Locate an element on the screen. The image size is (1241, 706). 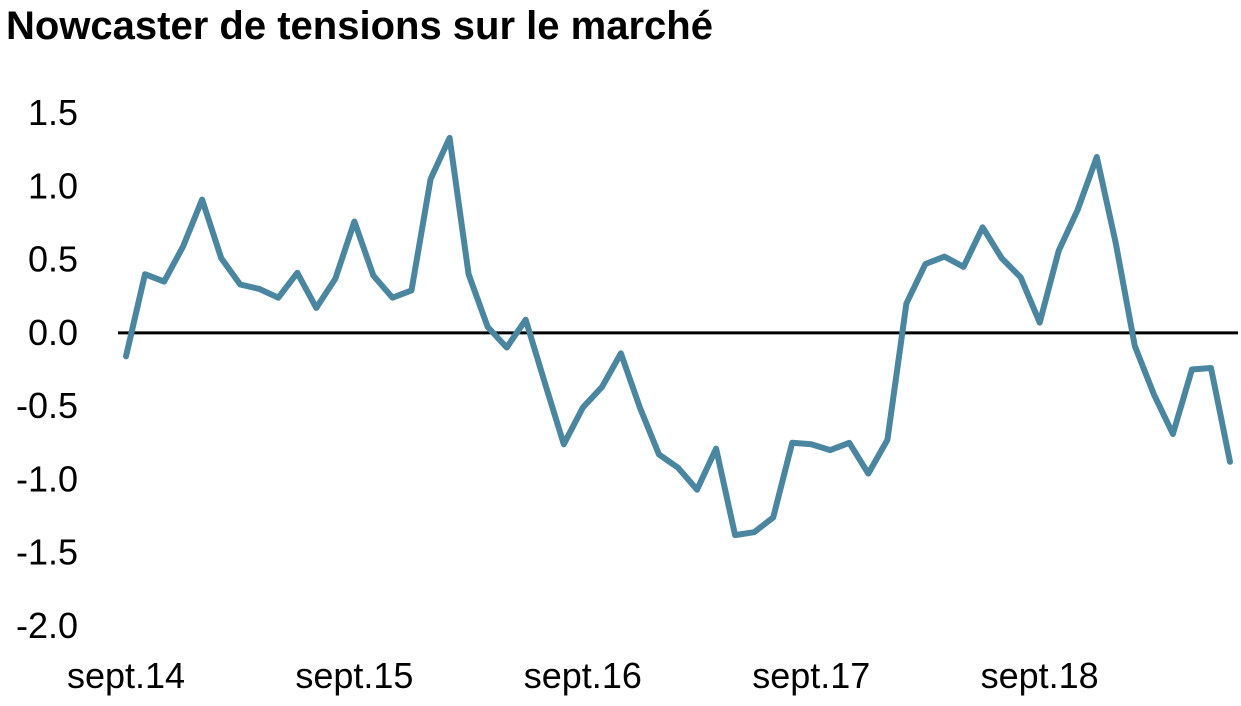
x-tick-label: sept.17 is located at coordinates (811, 675).